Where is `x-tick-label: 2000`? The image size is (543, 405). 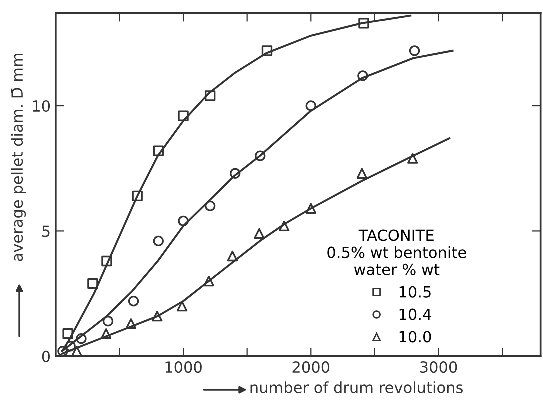
x-tick-label: 2000 is located at coordinates (311, 368).